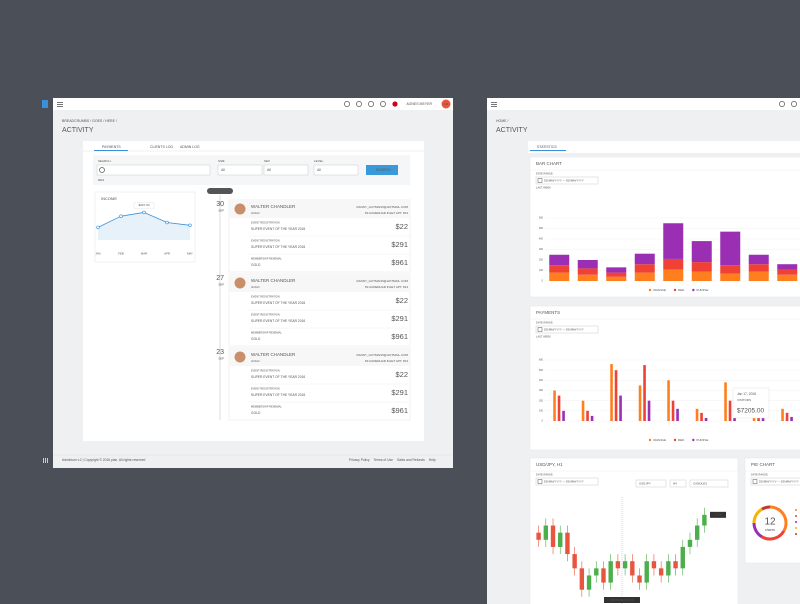  Describe the element at coordinates (153, 170) in the screenshot. I see `search-input` at that location.